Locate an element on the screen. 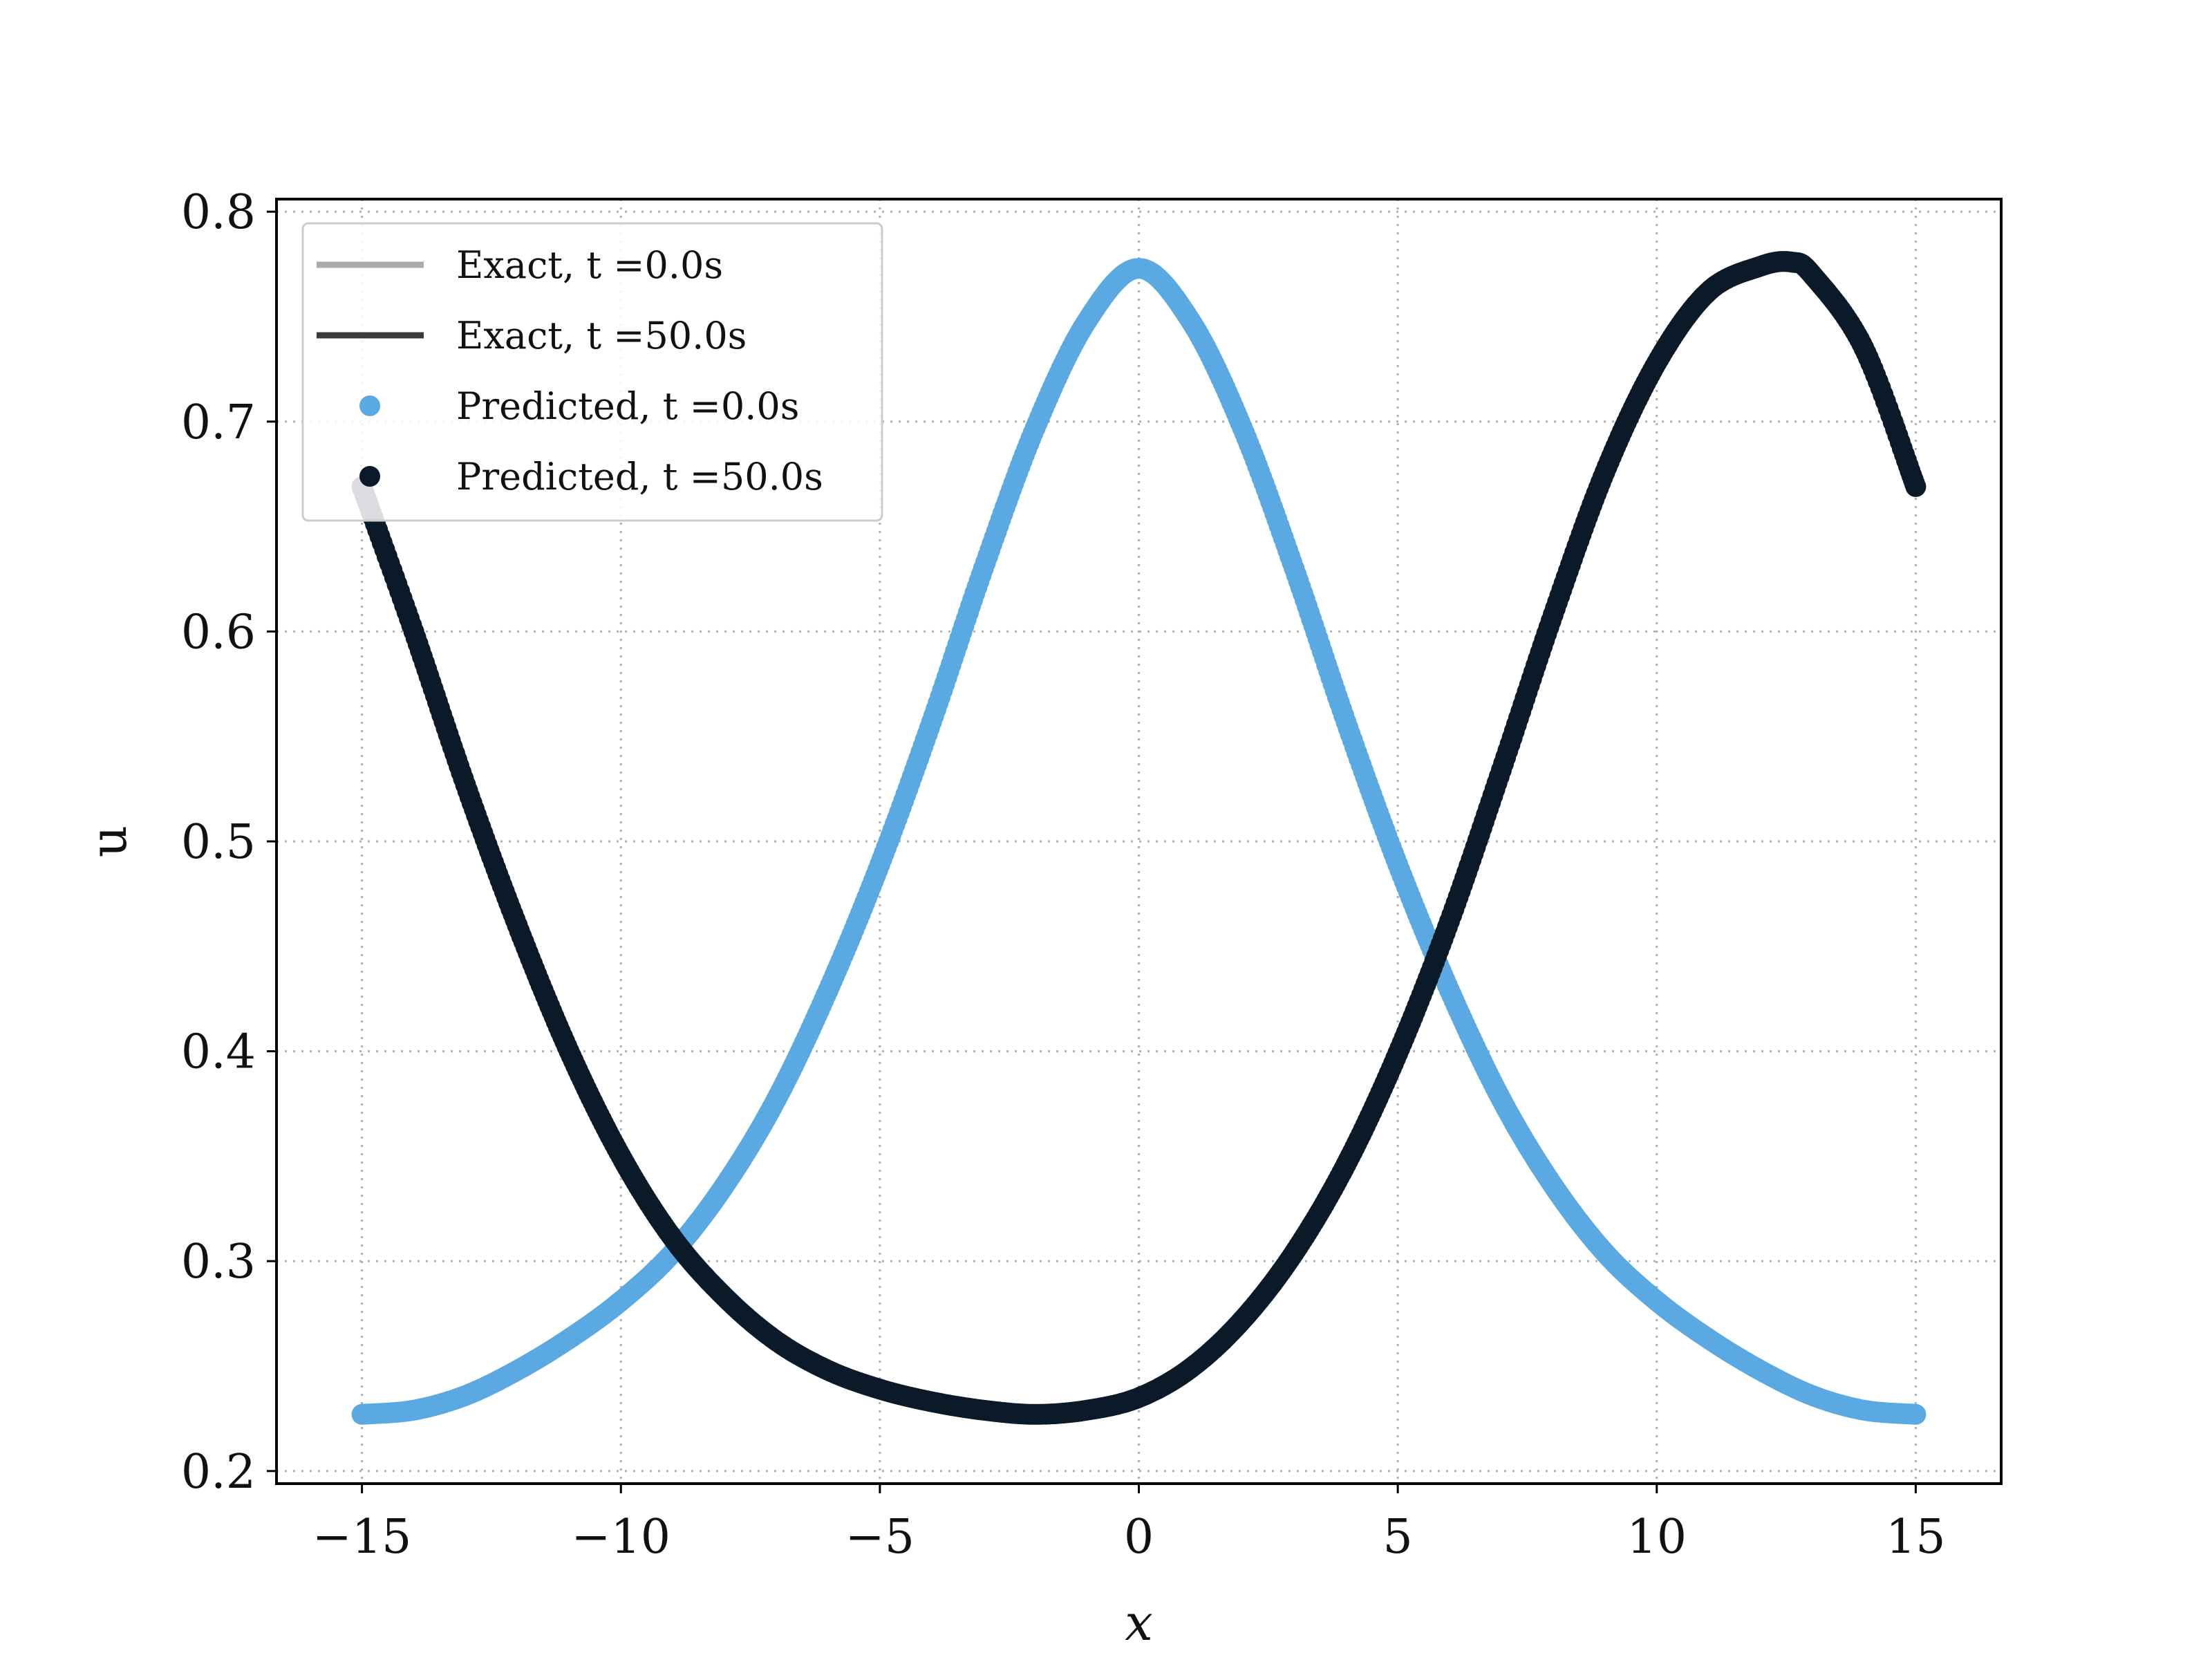 The height and width of the screenshot is (1662, 2212). legend-label: Predicted, t =0.0s is located at coordinates (627, 406).